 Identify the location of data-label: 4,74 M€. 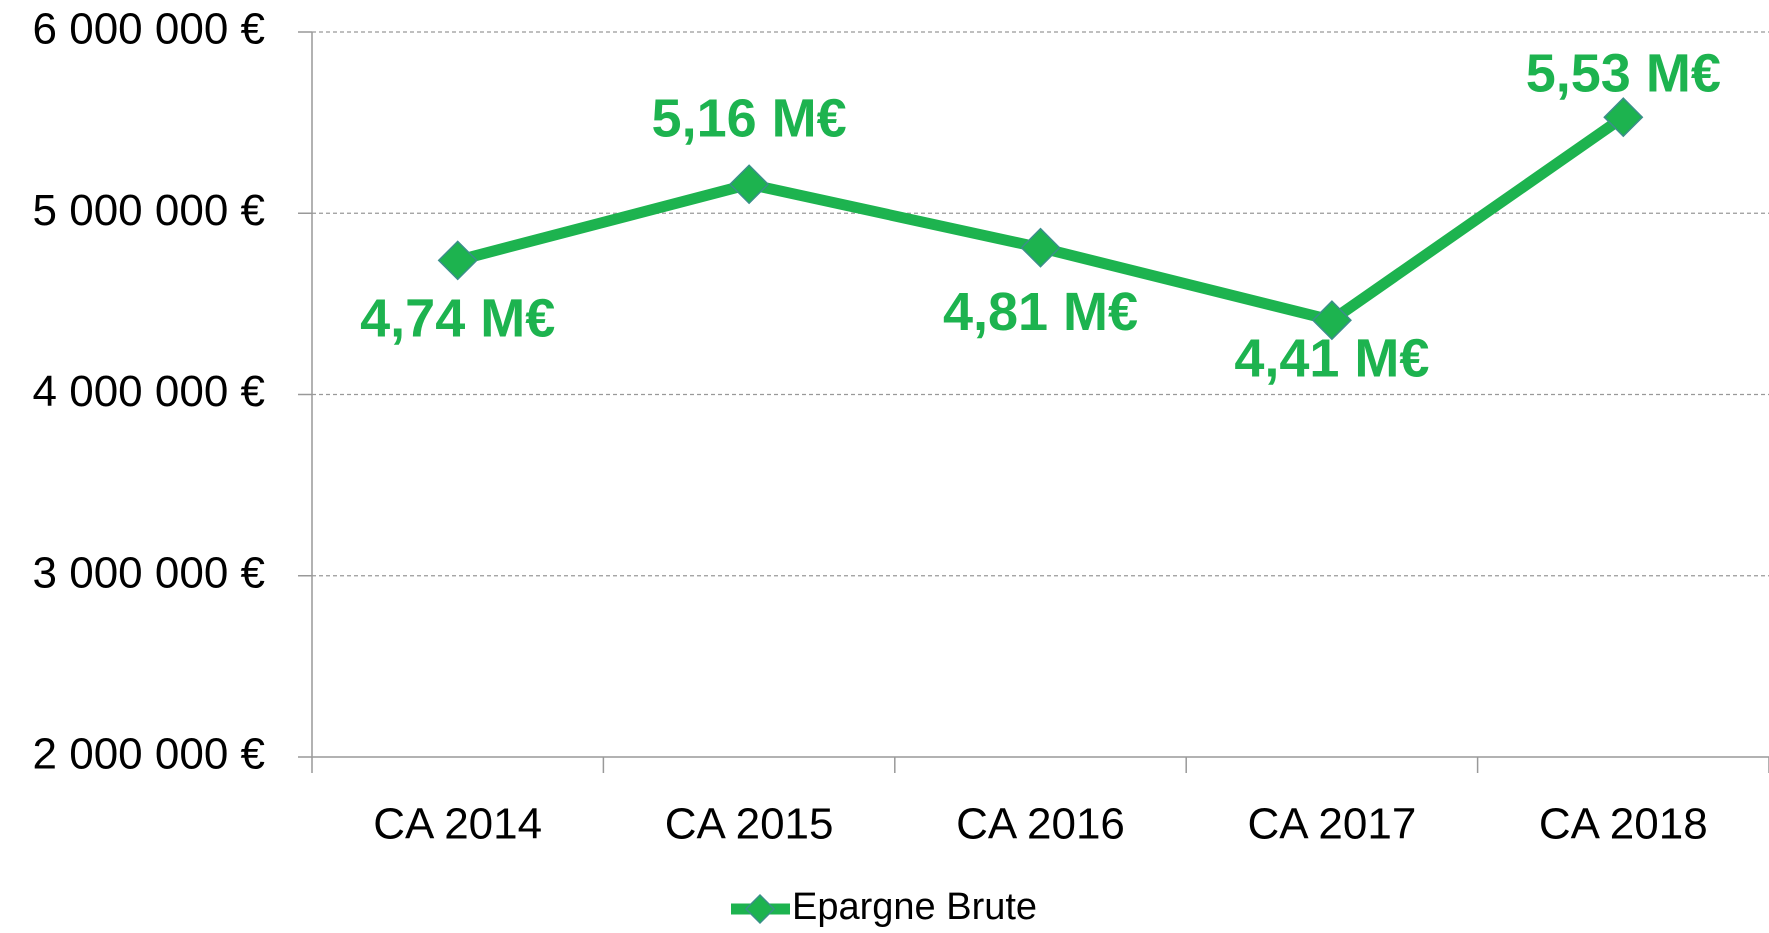
(457, 319).